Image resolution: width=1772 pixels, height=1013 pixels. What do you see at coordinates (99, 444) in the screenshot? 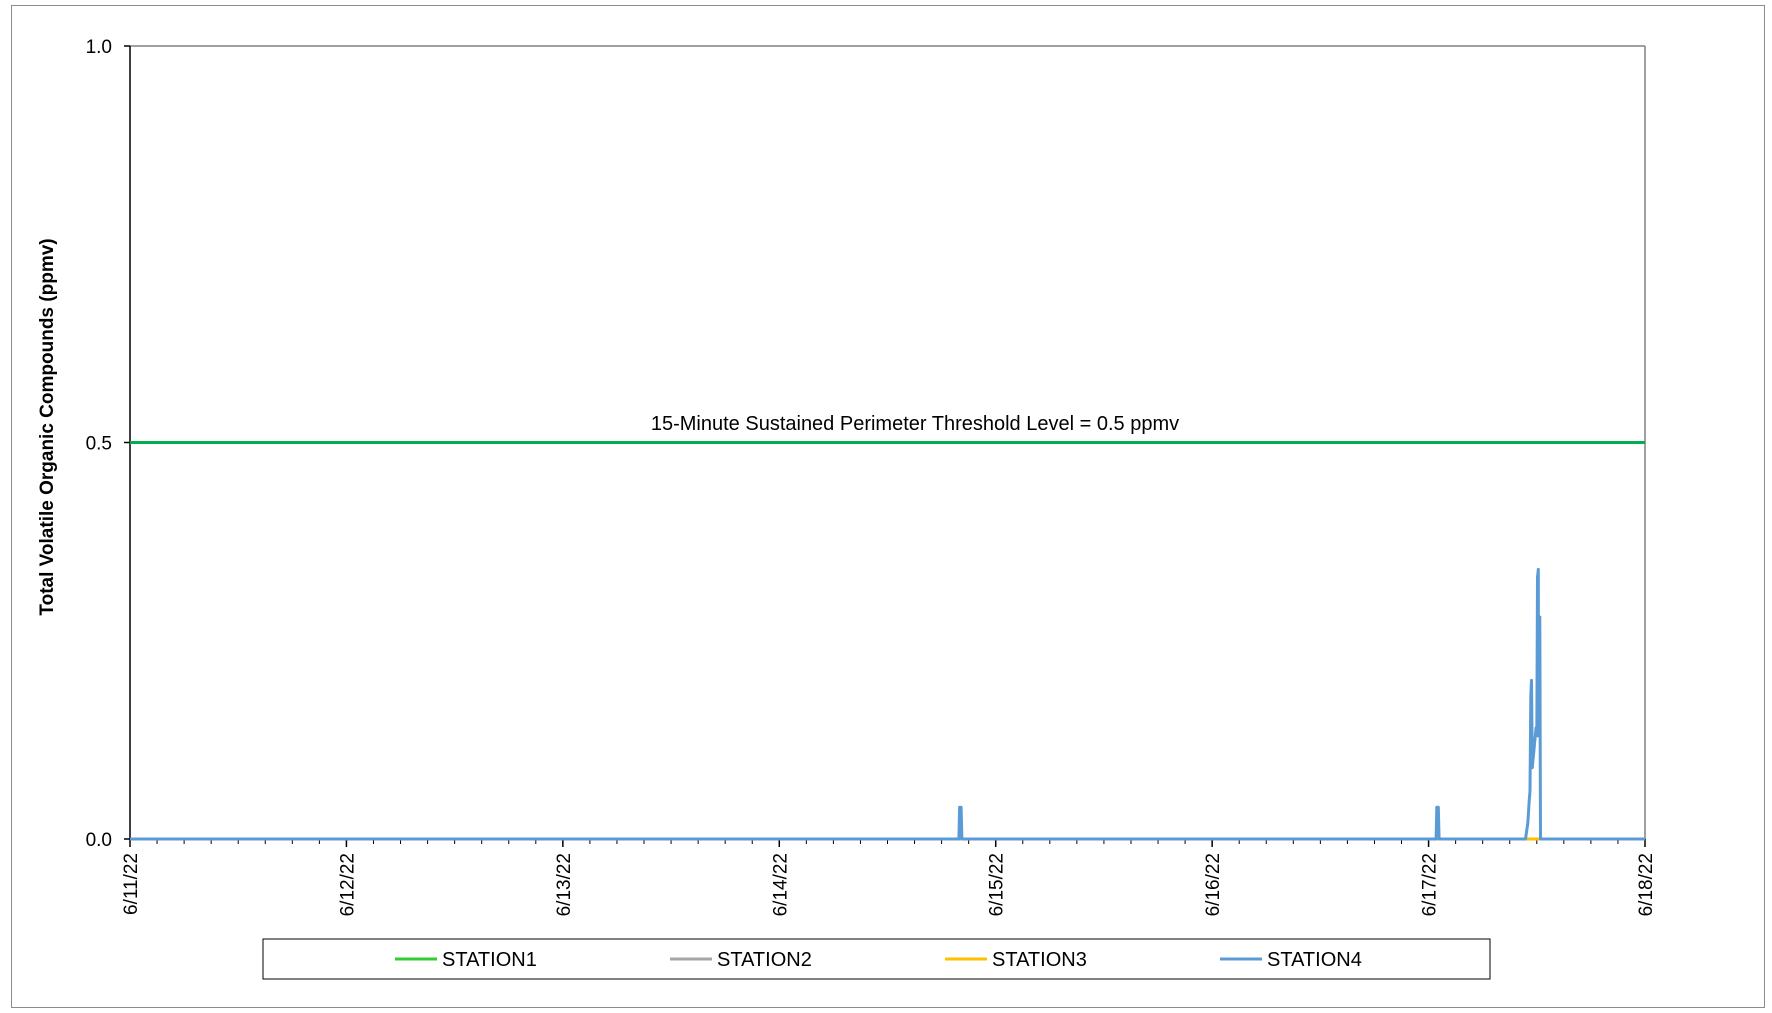
I see `y-tick-label: 0.5` at bounding box center [99, 444].